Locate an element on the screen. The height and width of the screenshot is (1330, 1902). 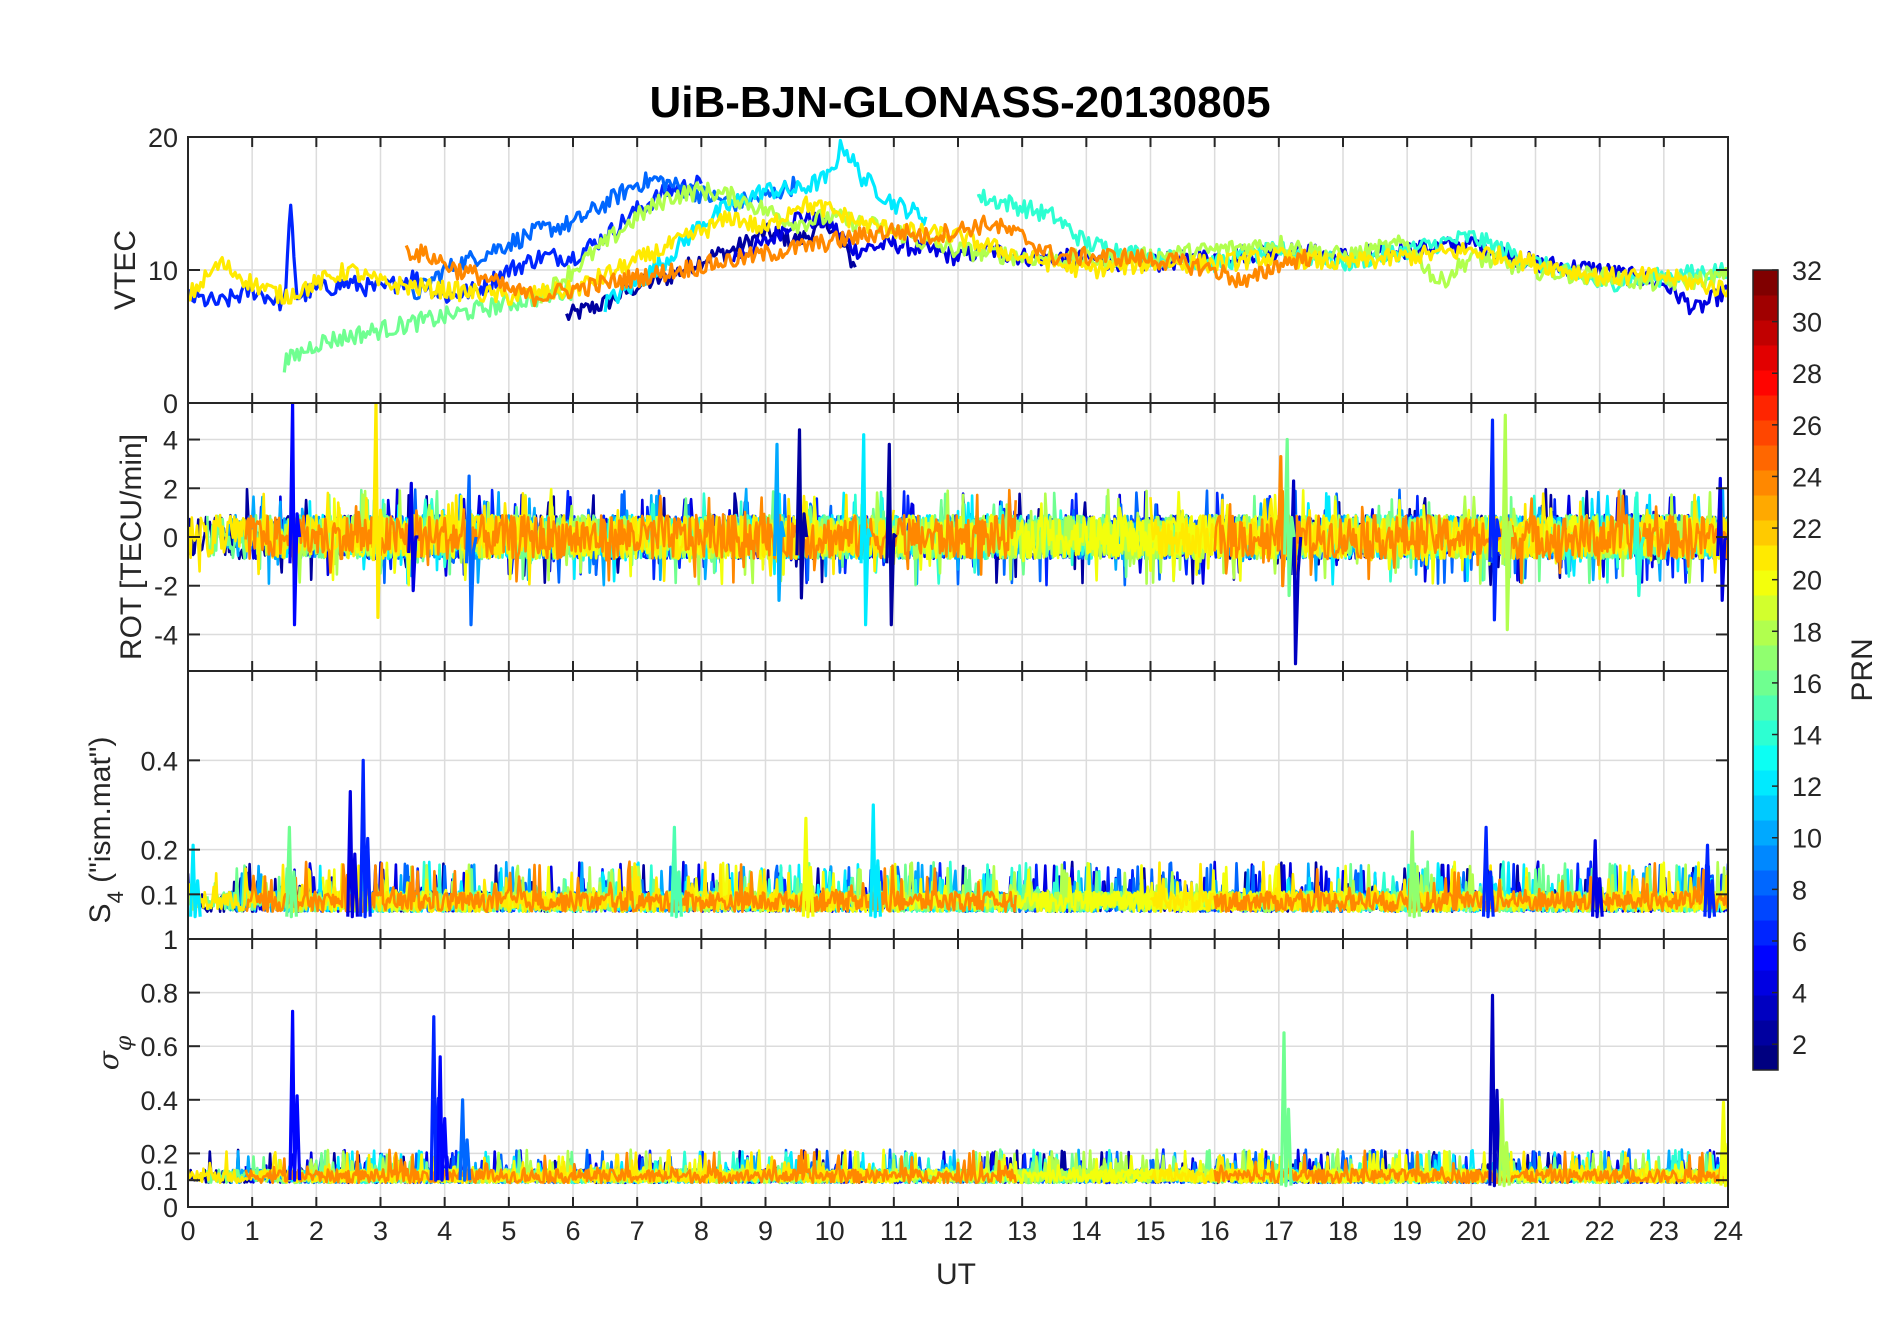
x-tick-label: 8 is located at coordinates (701, 1231).